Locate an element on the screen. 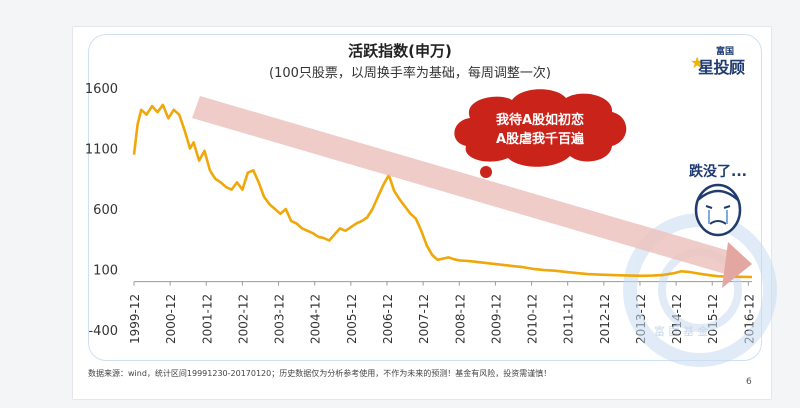 This screenshot has height=408, width=800. brand-logo-big: 星投顾 is located at coordinates (721, 67).